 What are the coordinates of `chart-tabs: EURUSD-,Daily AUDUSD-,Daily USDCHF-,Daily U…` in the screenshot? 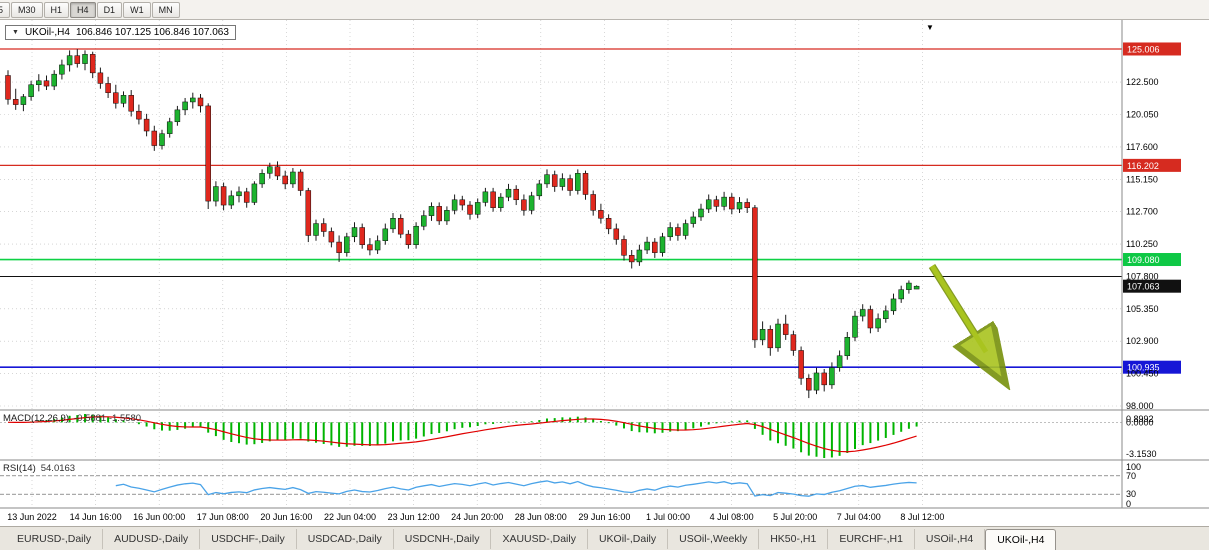 It's located at (604, 538).